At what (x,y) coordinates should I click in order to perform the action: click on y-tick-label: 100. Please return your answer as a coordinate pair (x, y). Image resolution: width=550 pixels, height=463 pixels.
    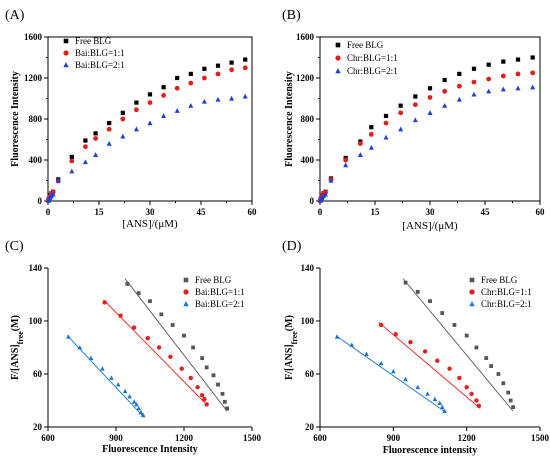
    Looking at the image, I should click on (36, 321).